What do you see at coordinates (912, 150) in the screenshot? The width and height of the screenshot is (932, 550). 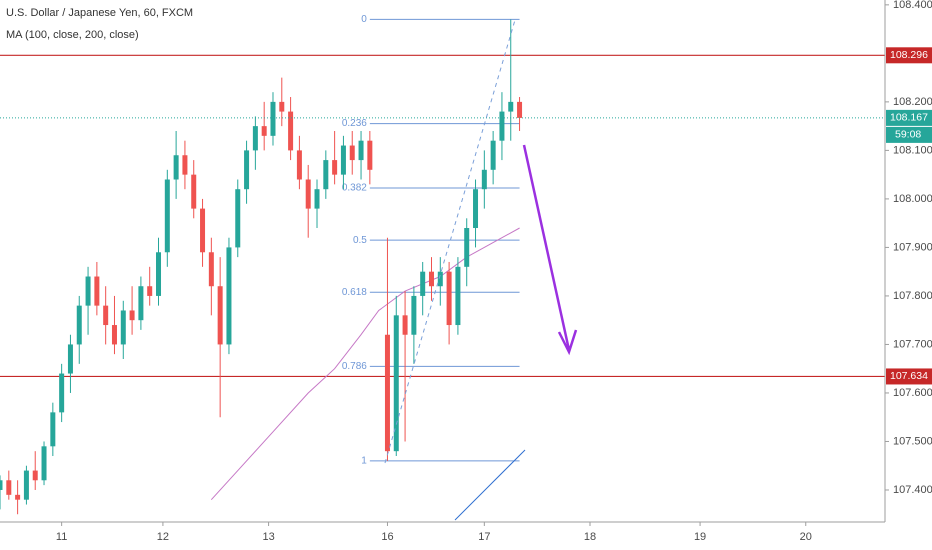 I see `y-tick-label: 108.100` at bounding box center [912, 150].